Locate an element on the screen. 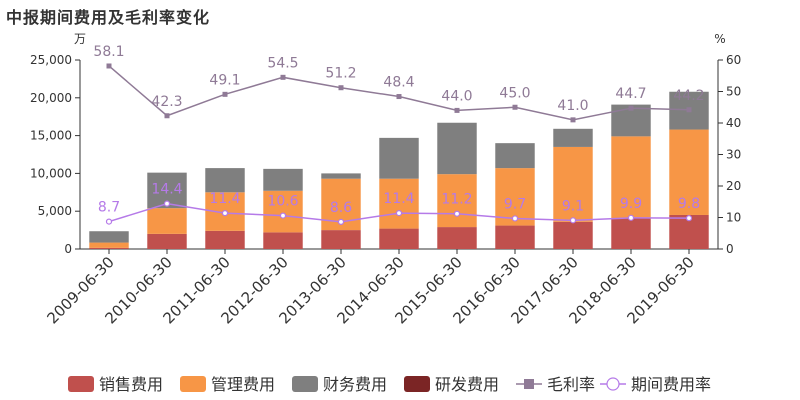  data-label: 49.1 is located at coordinates (224, 80).